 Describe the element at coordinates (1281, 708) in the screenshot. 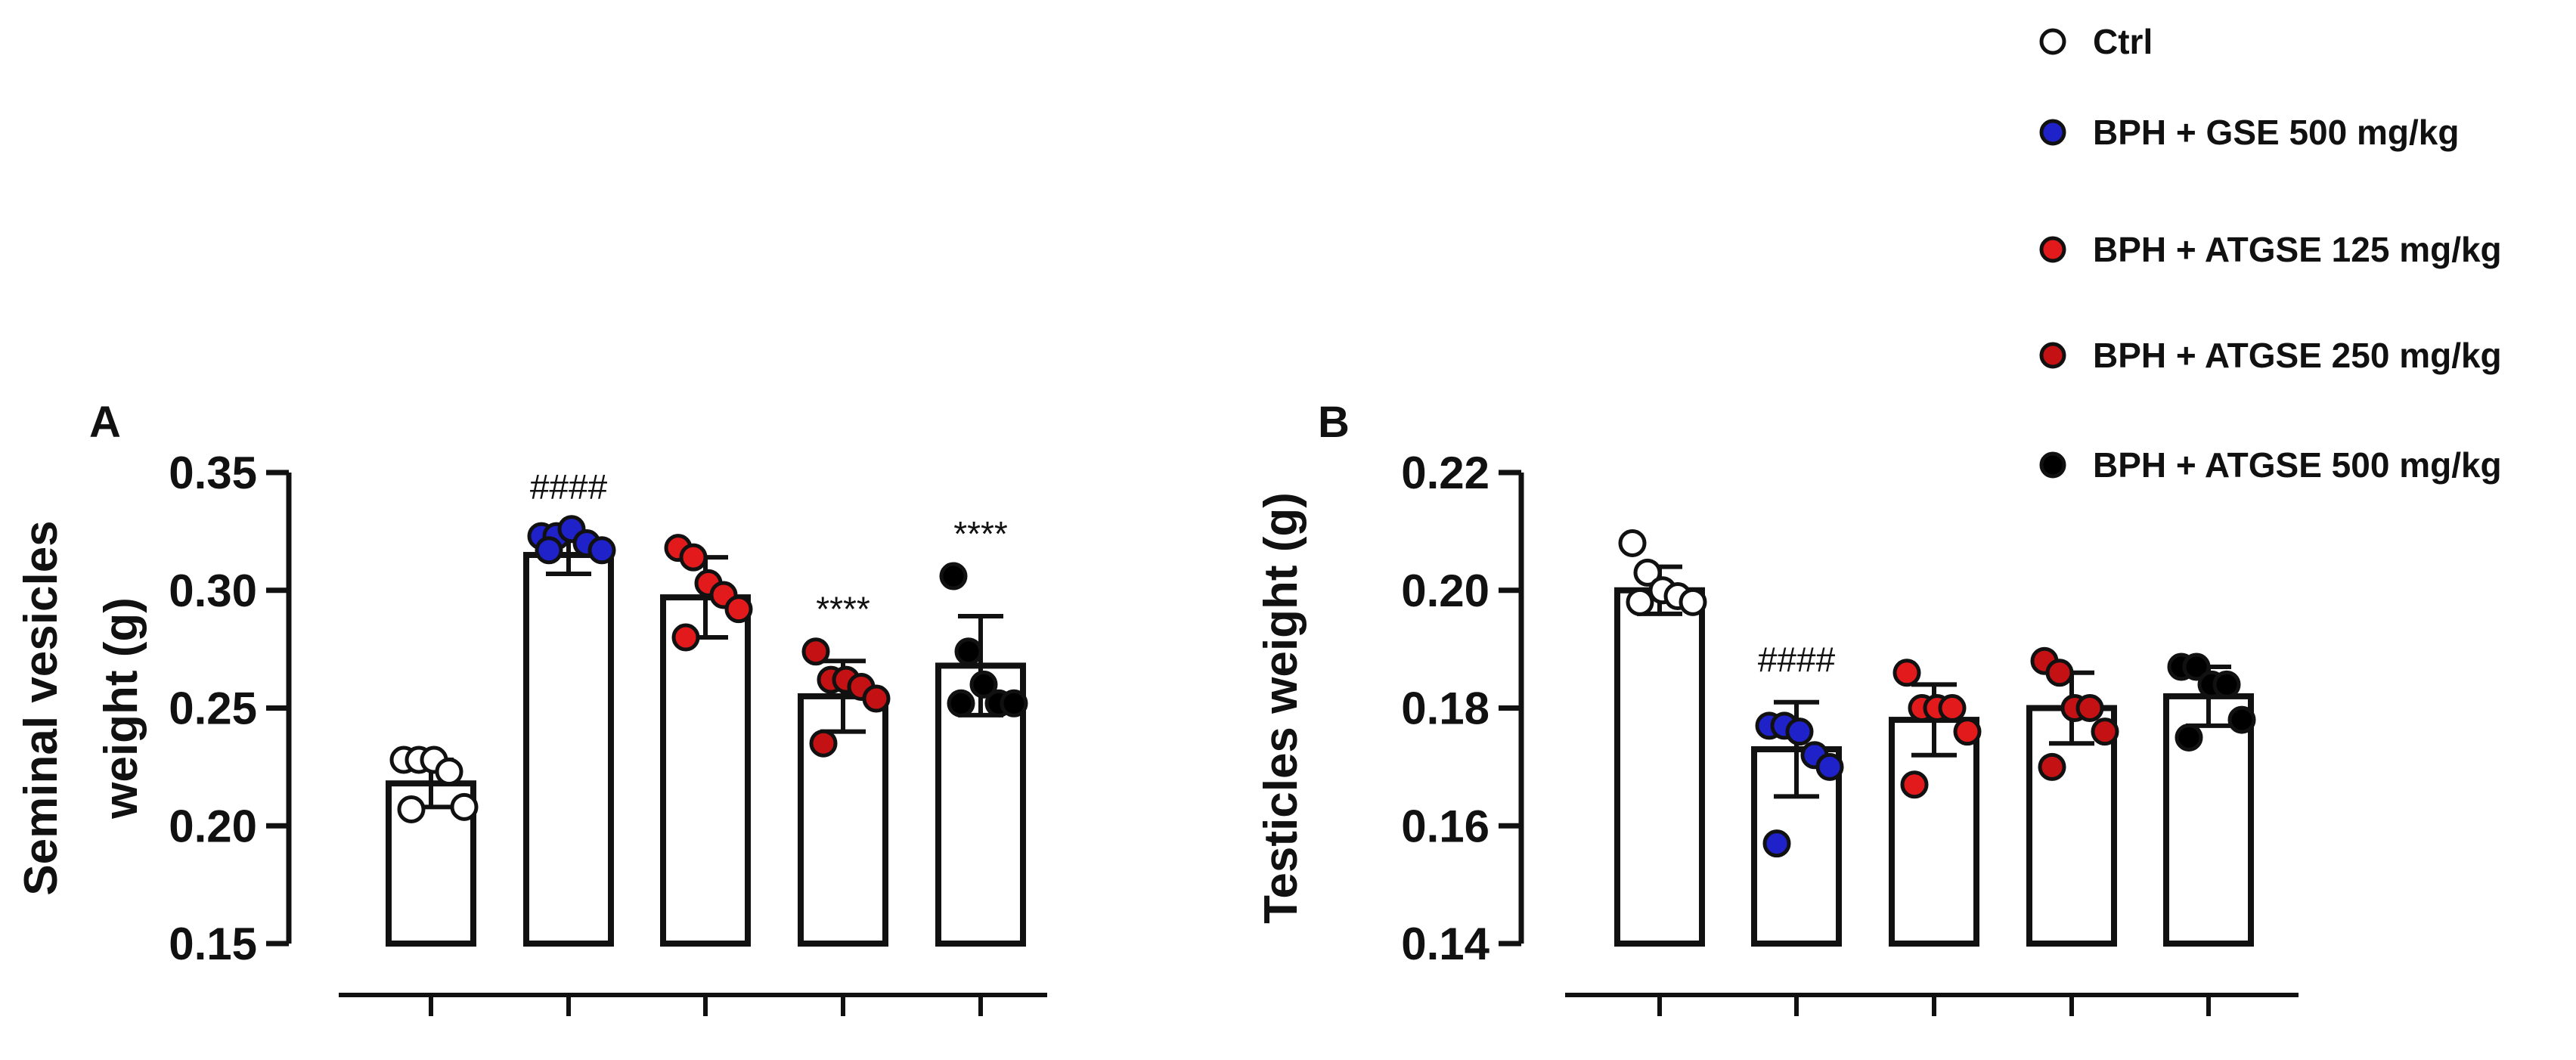

I see `y-axis-title: Testicles weight (g)` at that location.